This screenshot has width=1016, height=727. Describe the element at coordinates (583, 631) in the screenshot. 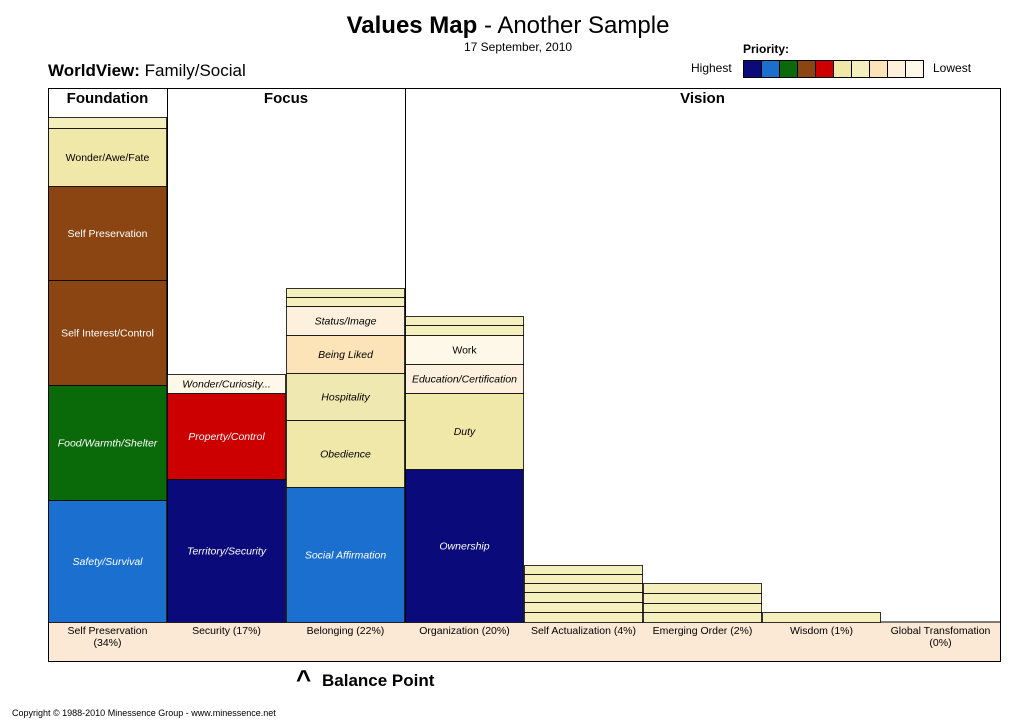

I see `category-label: Self Actualization (4%)` at that location.